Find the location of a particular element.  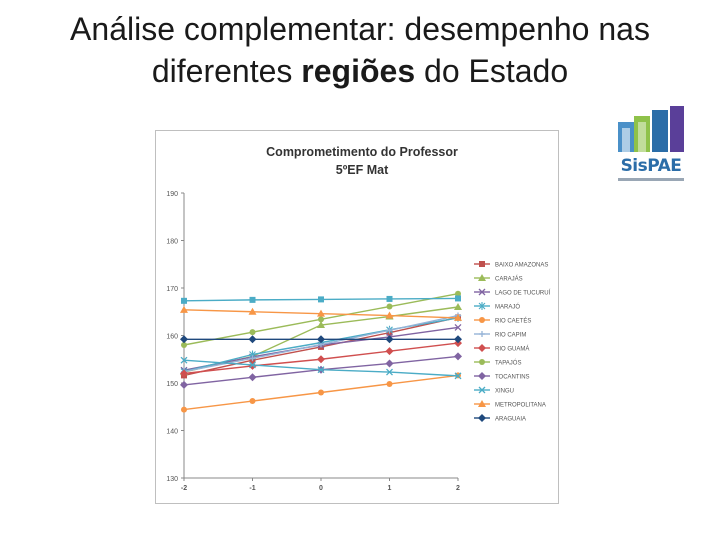

slide-title-prefix: diferentes is located at coordinates (226, 71).